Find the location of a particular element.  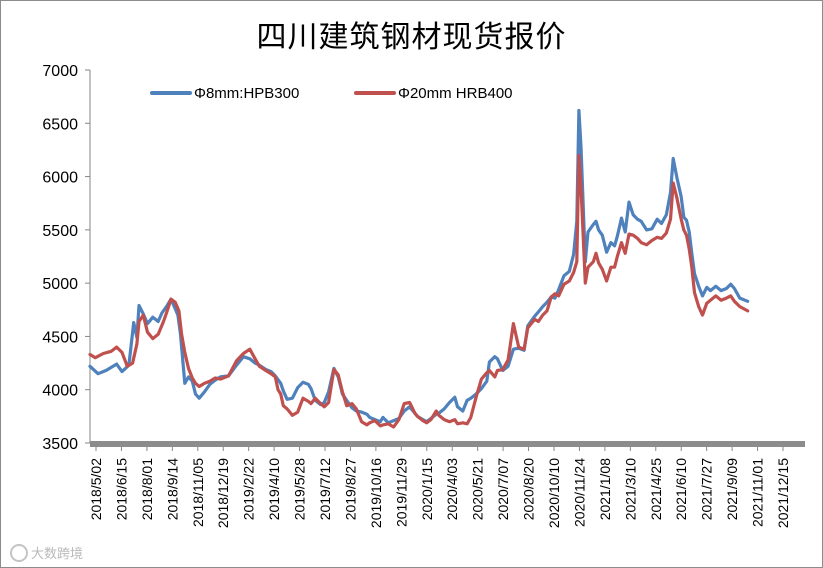

chart-title: 四川建筑钢材现货报价 is located at coordinates (411, 37).